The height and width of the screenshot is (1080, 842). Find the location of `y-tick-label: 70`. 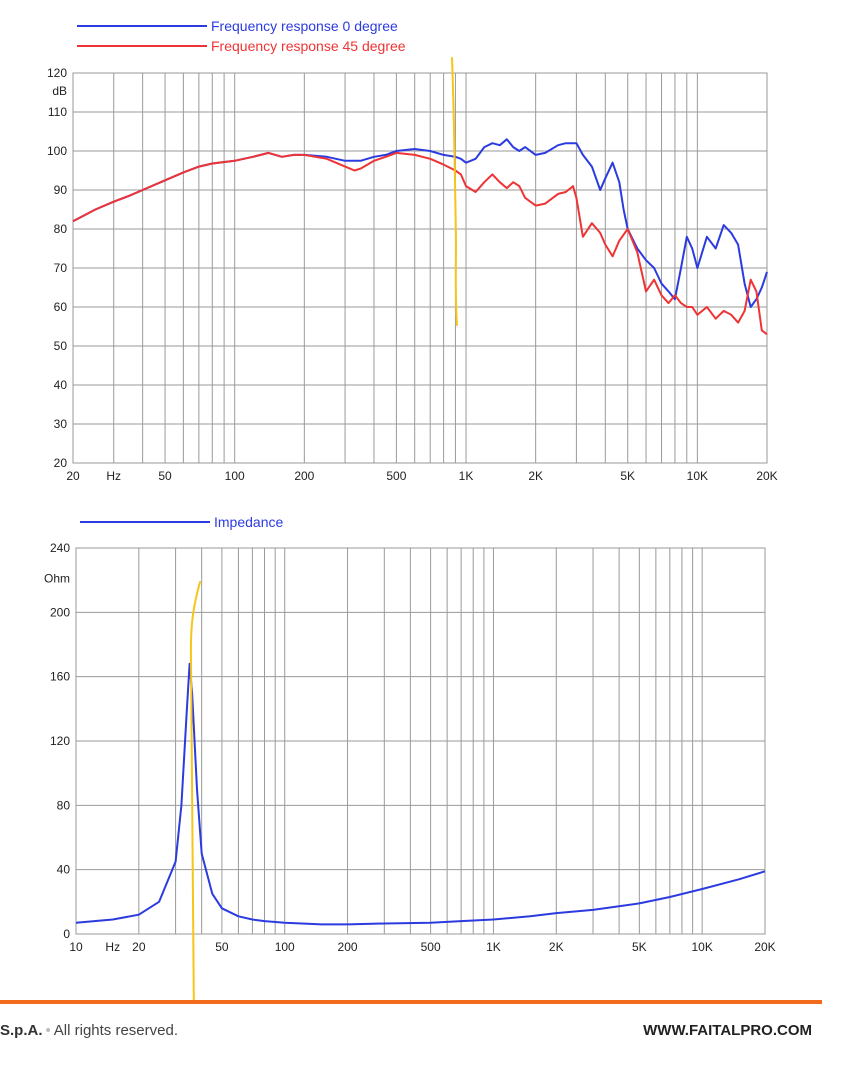

y-tick-label: 70 is located at coordinates (61, 268).